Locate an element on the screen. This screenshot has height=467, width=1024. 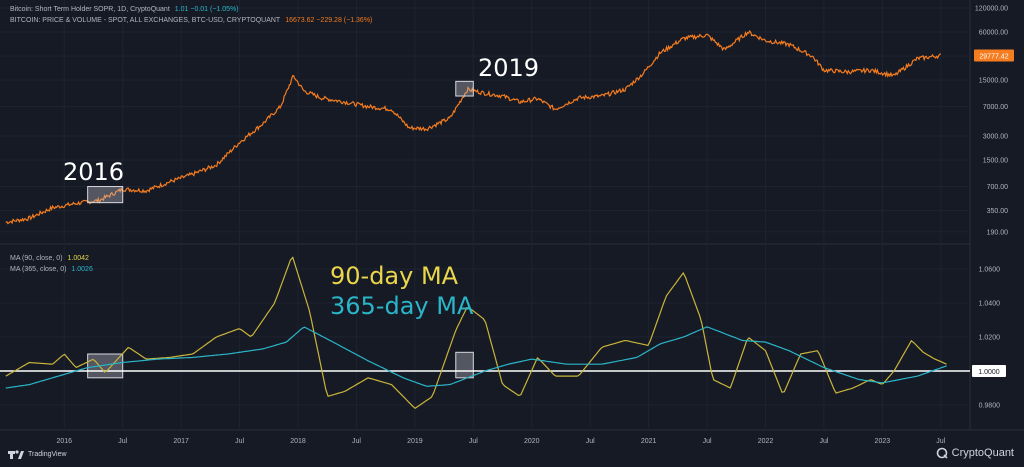
tradingview-label: TradingView is located at coordinates (47, 454).